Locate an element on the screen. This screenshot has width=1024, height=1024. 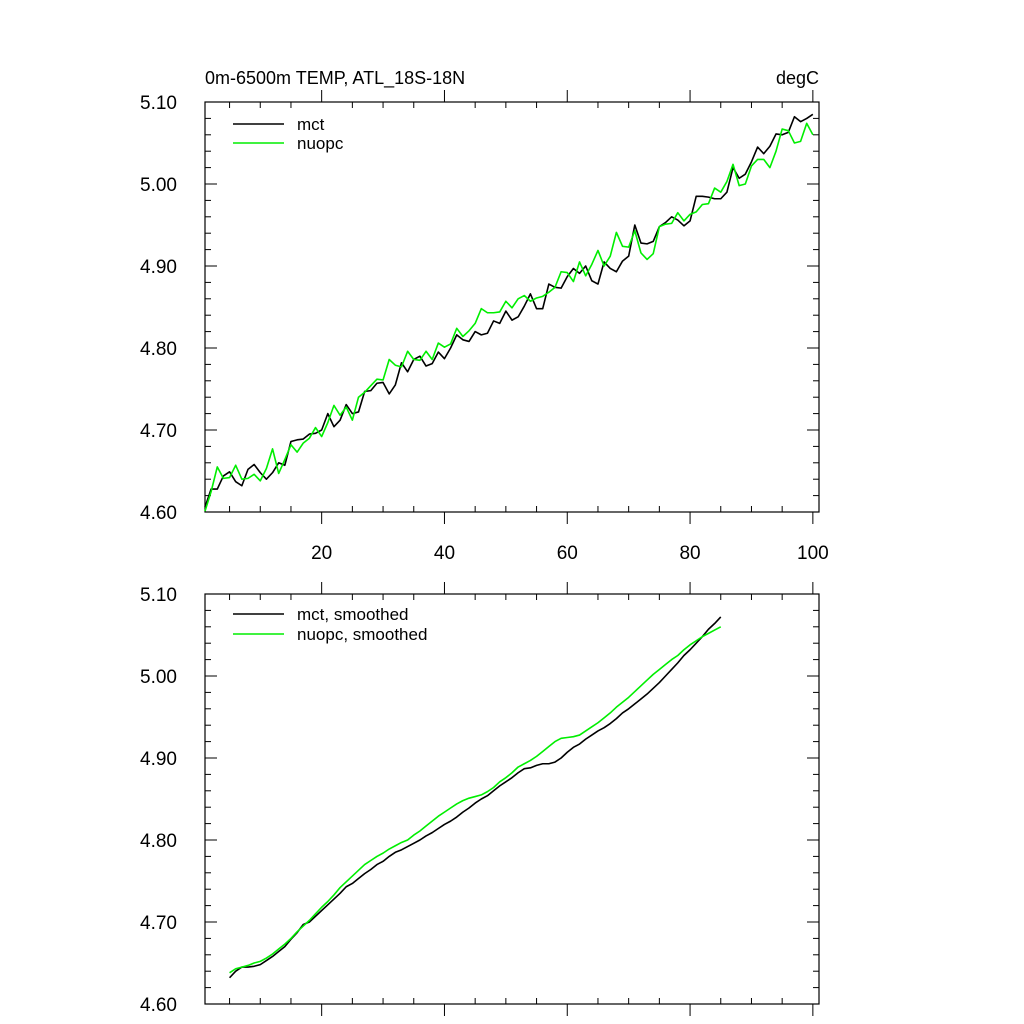
x-tick-label: 80 is located at coordinates (689, 553).